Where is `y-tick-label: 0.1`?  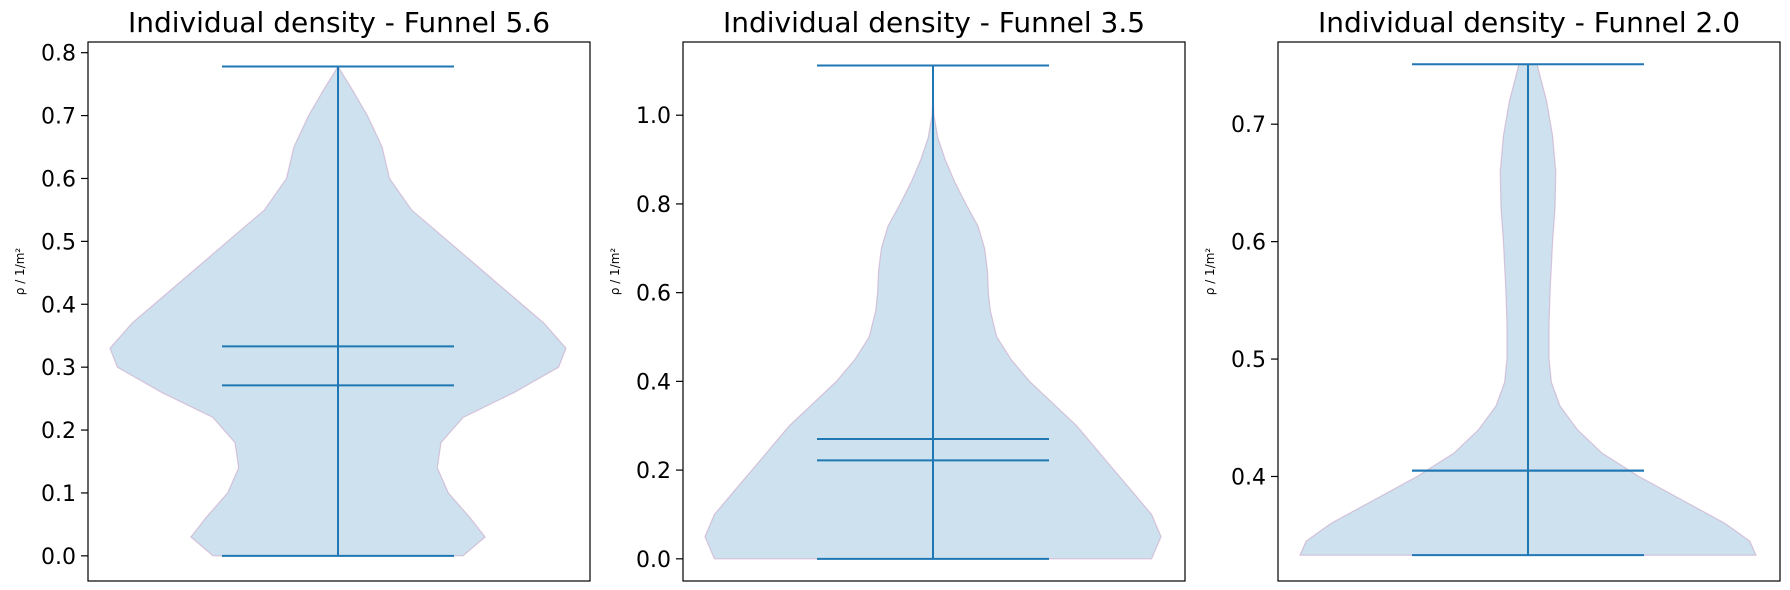 y-tick-label: 0.1 is located at coordinates (58, 494).